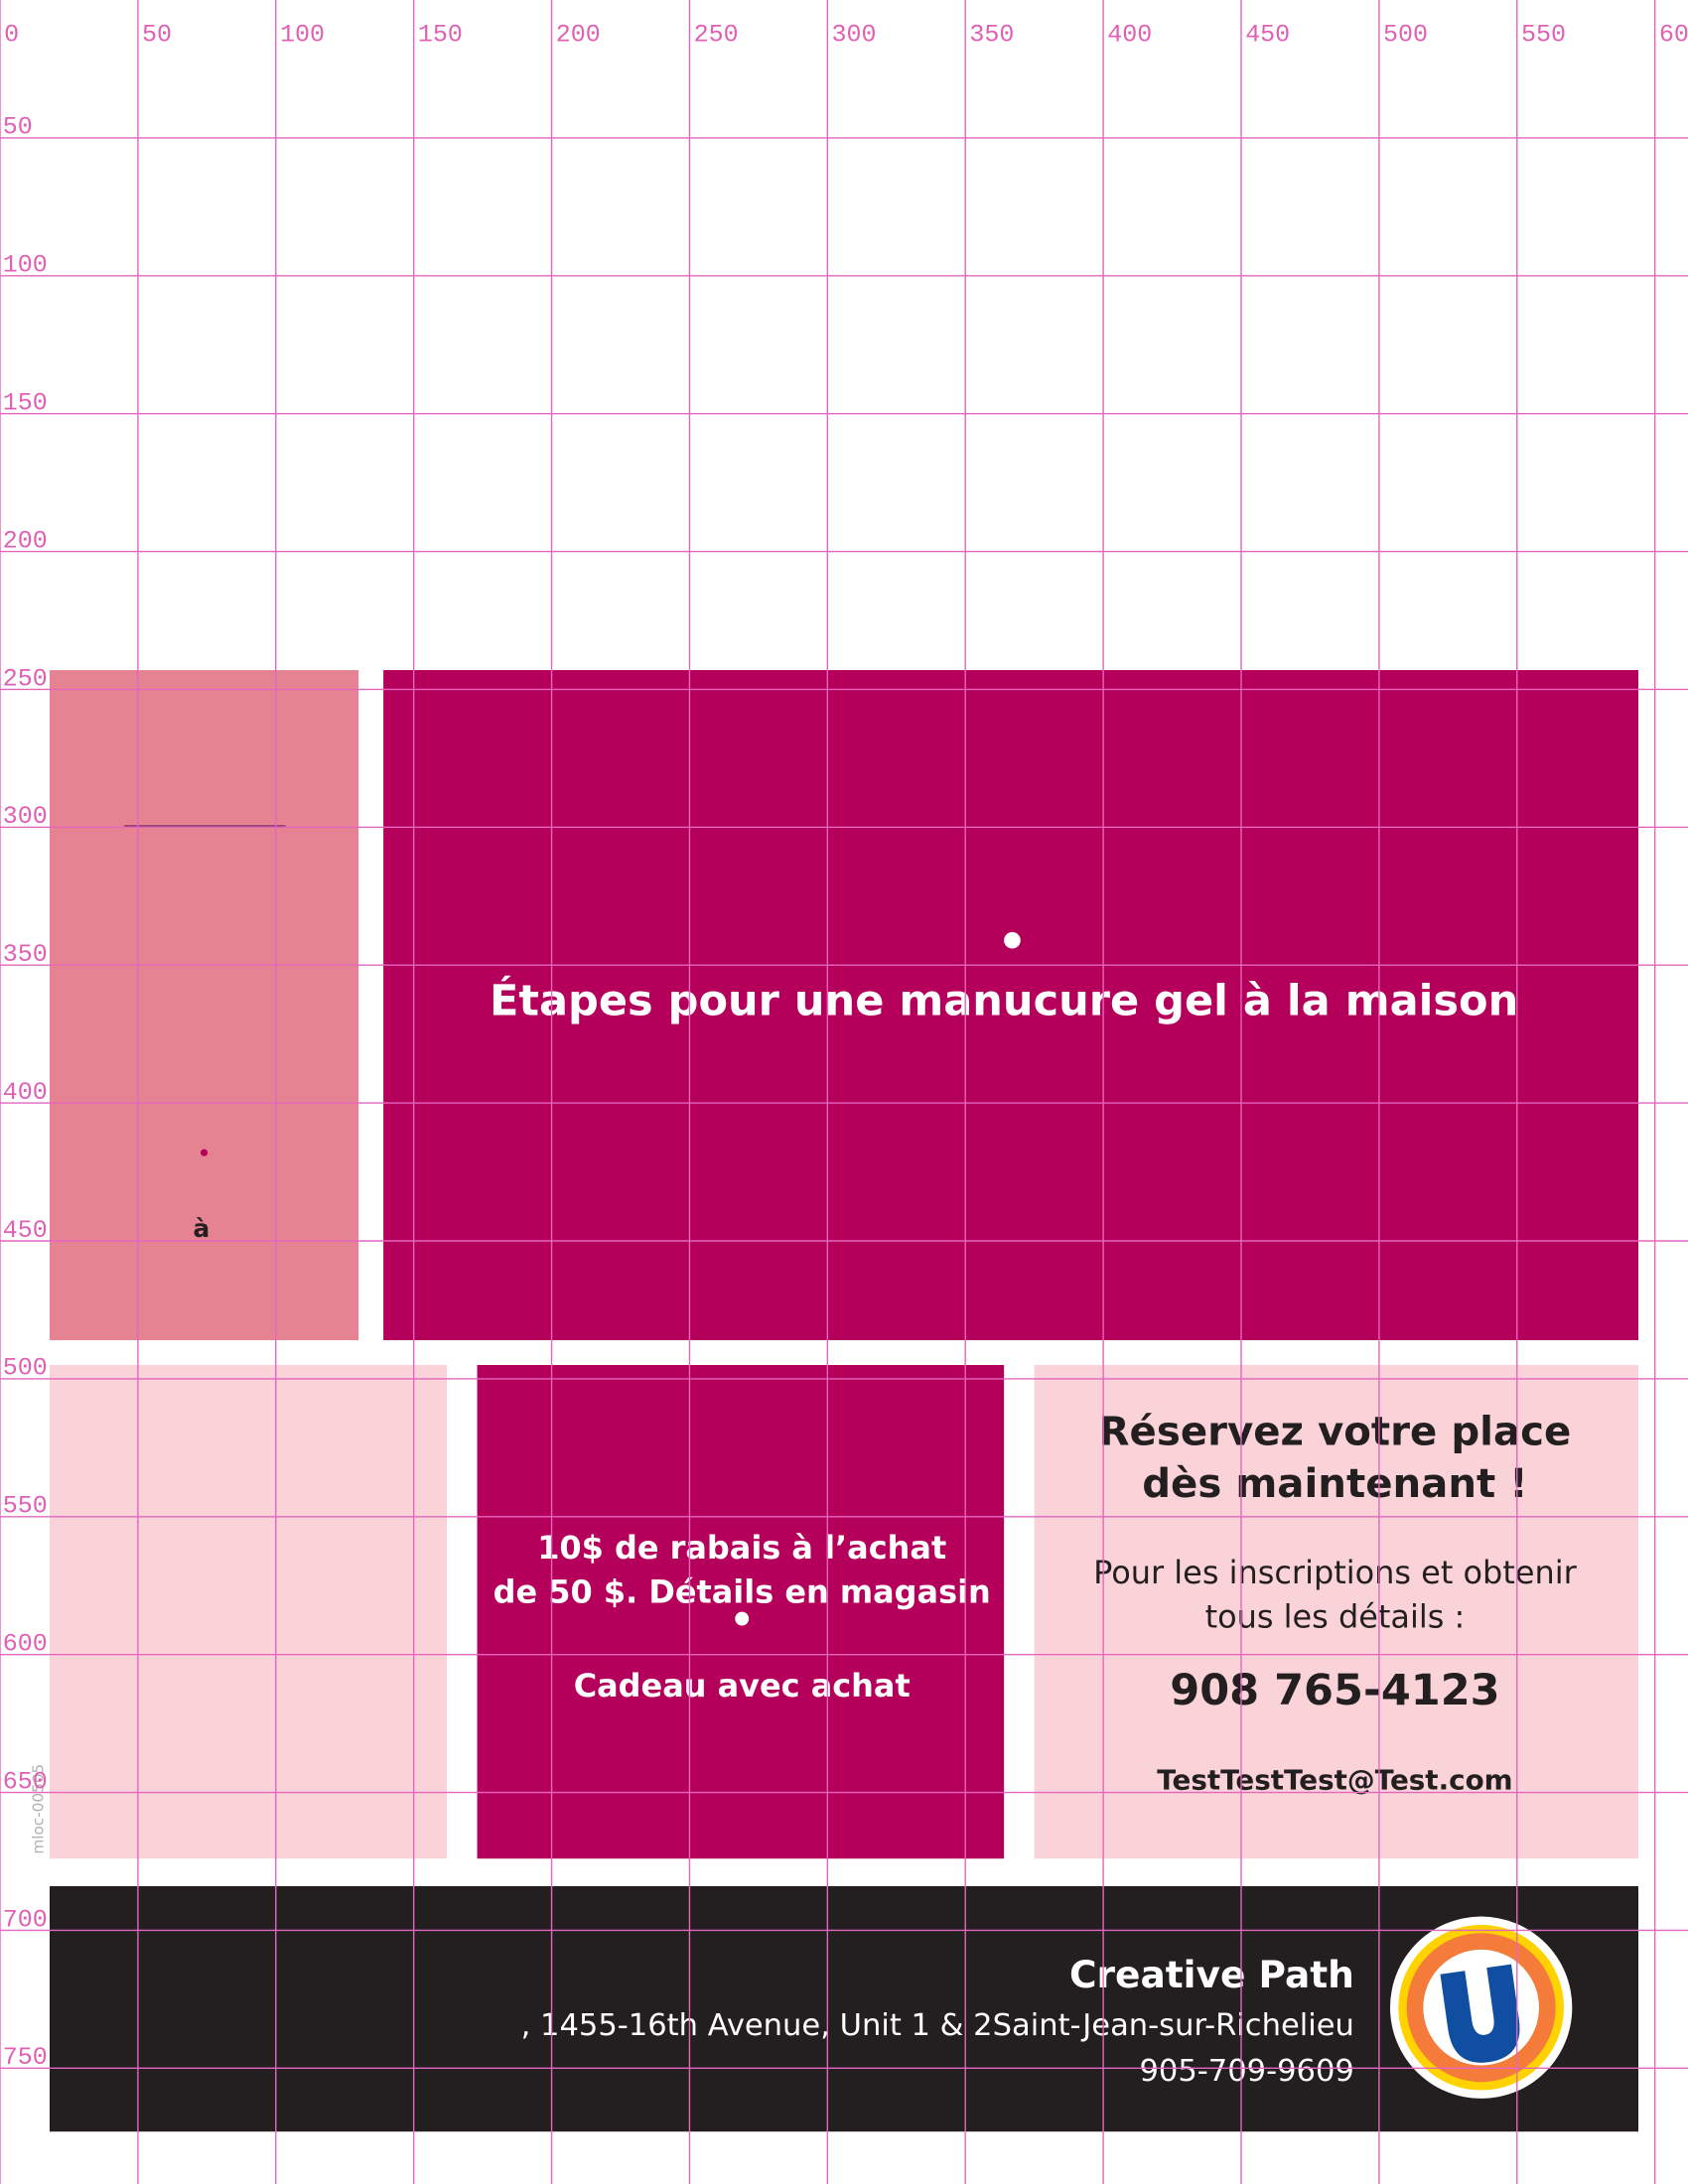  What do you see at coordinates (25, 1781) in the screenshot?
I see `ruler-label: 650` at bounding box center [25, 1781].